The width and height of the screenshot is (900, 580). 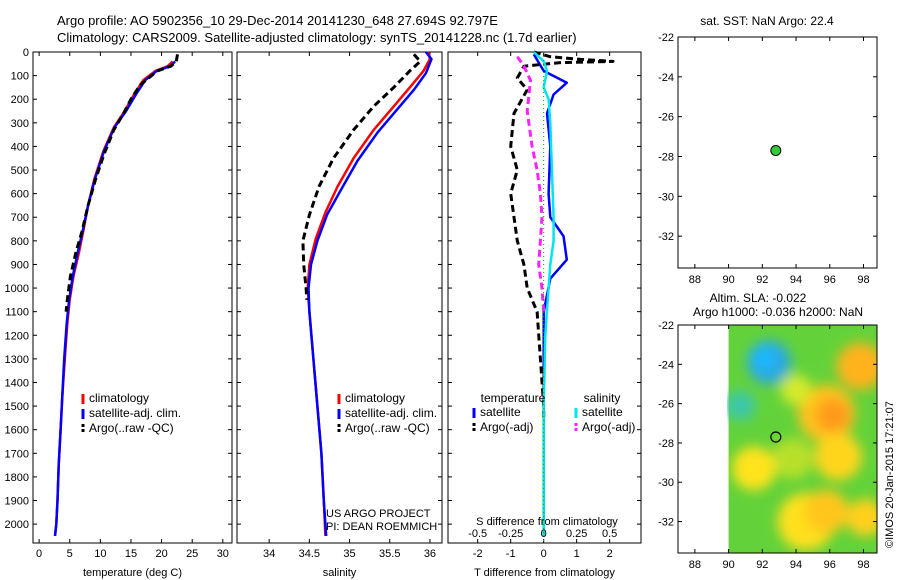 I want to click on map-title-line2: Argo h1000: -0.036 h2000: NaN, so click(x=778, y=312).